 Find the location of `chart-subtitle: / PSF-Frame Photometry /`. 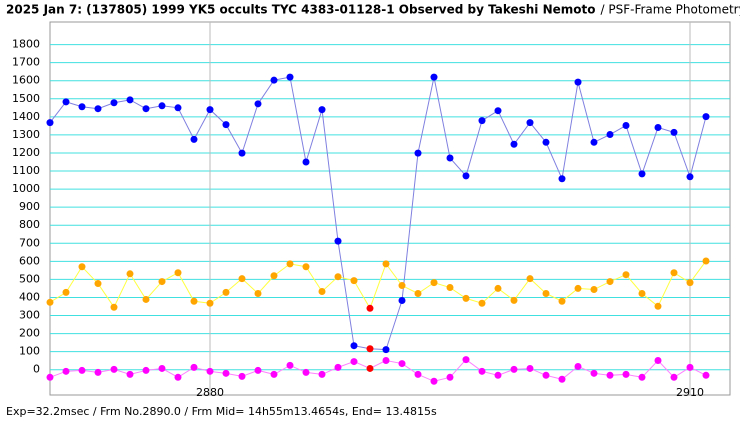

chart-subtitle: / PSF-Frame Photometry / is located at coordinates (670, 10).